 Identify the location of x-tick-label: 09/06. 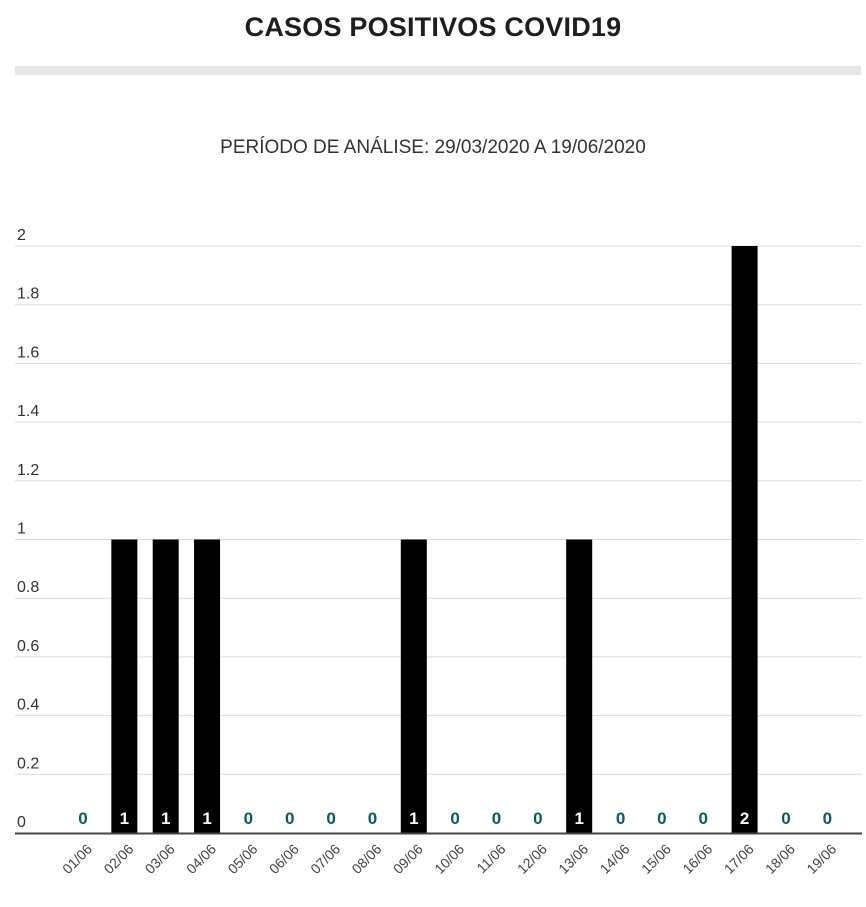
(408, 859).